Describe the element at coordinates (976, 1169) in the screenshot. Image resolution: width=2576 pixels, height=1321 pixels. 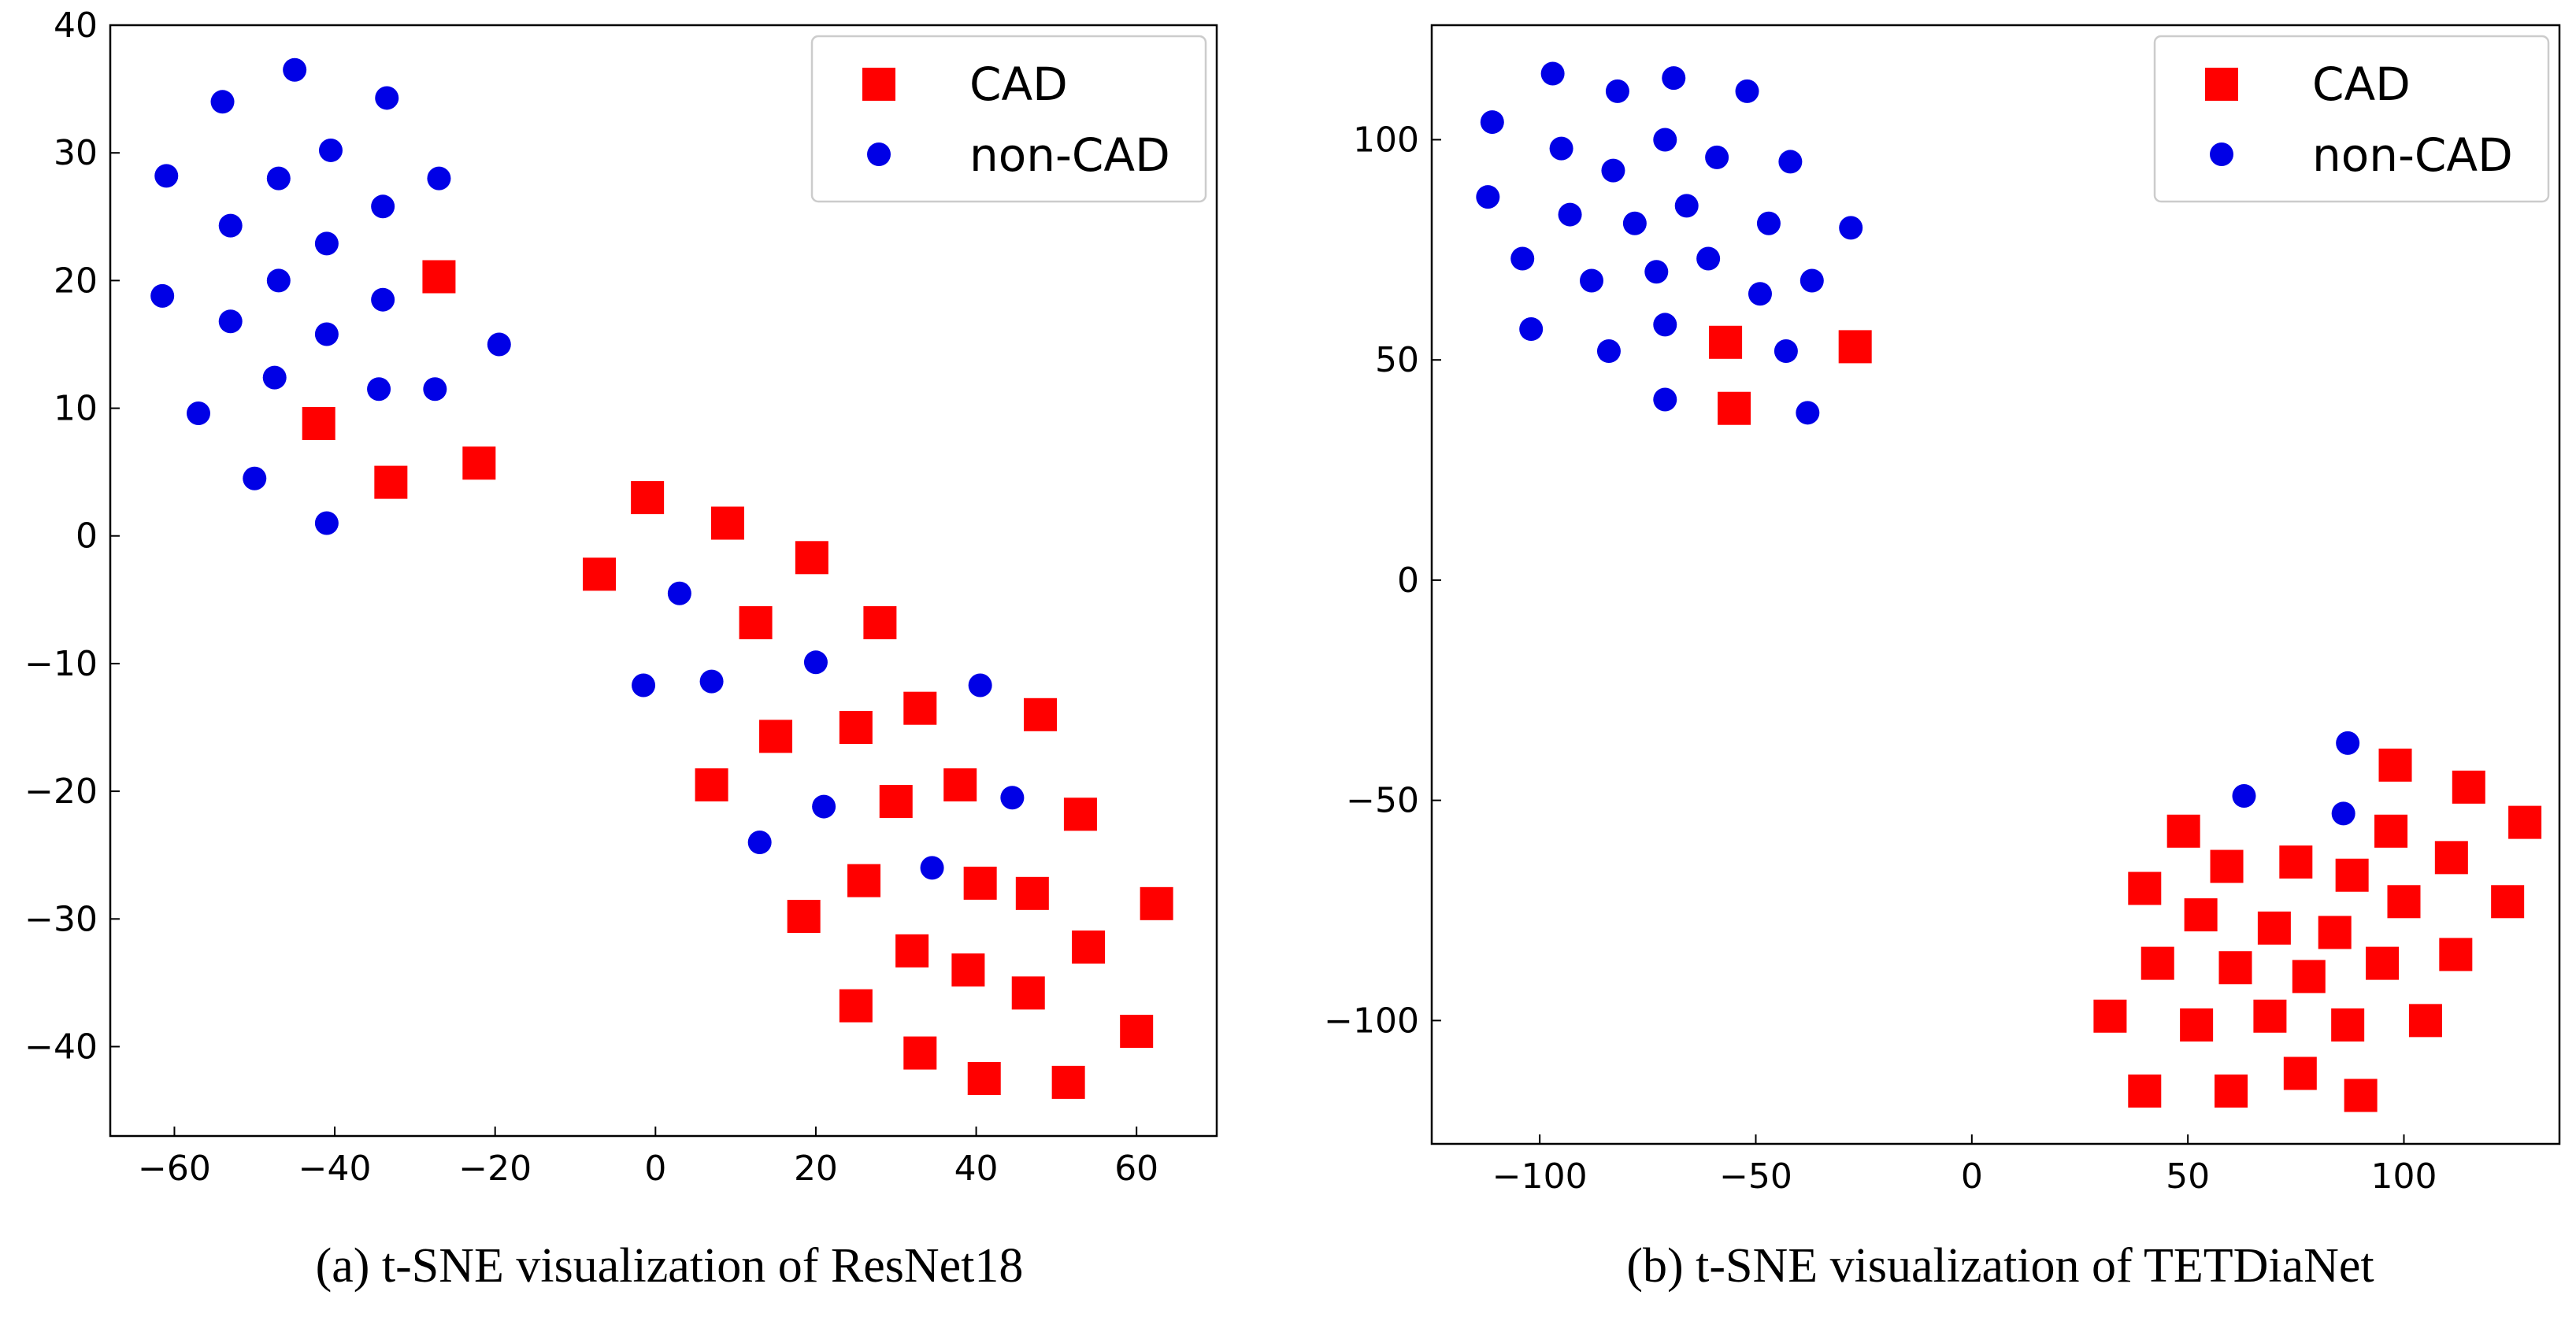
I see `x-tick-label: 40` at that location.